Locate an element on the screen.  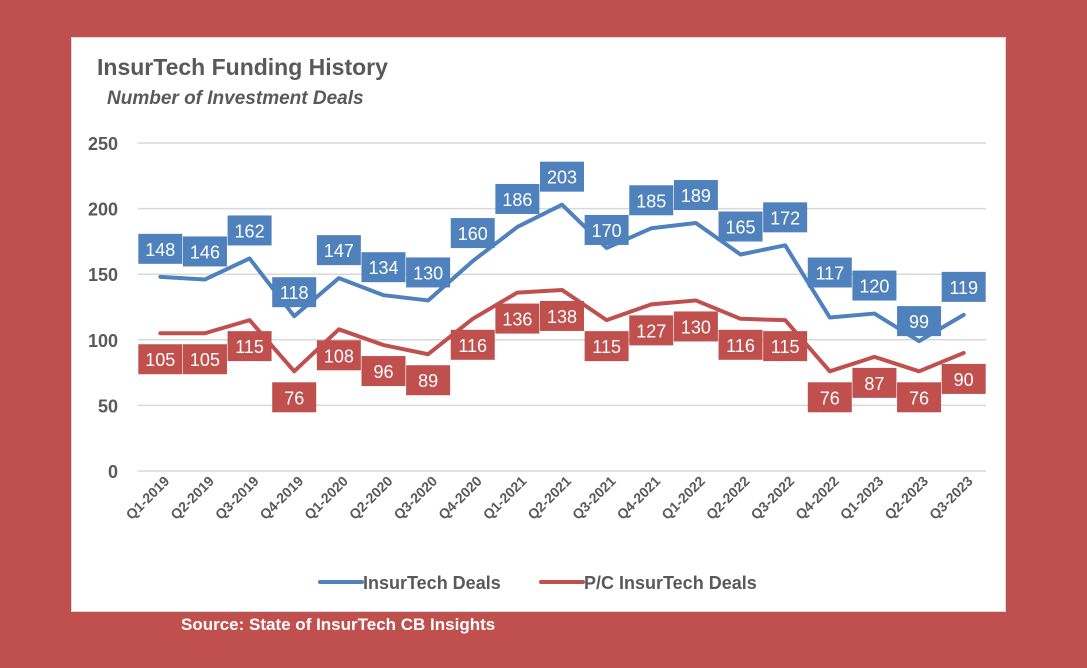
data-label: 120 is located at coordinates (874, 285).